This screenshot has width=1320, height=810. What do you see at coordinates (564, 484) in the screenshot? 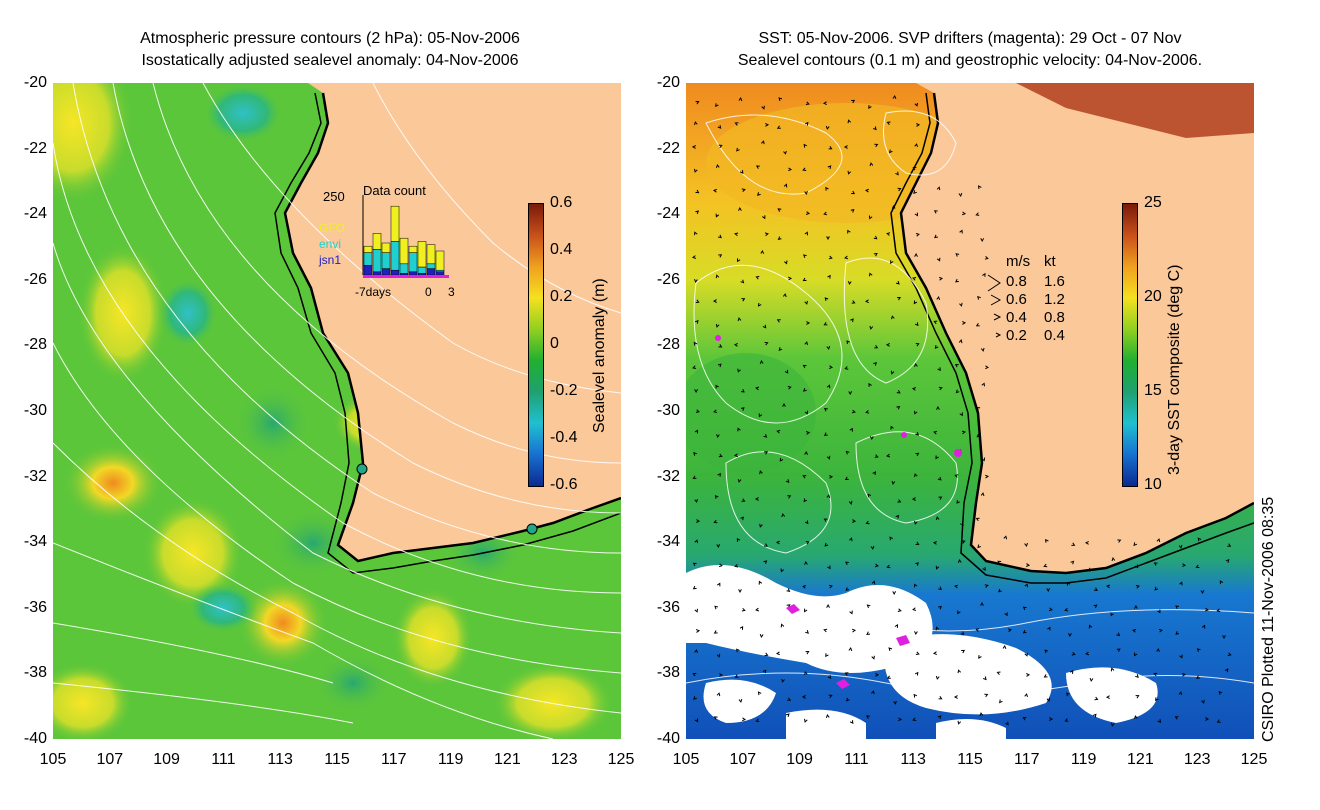
I see `colorbar-tick-label: -0.6` at bounding box center [564, 484].